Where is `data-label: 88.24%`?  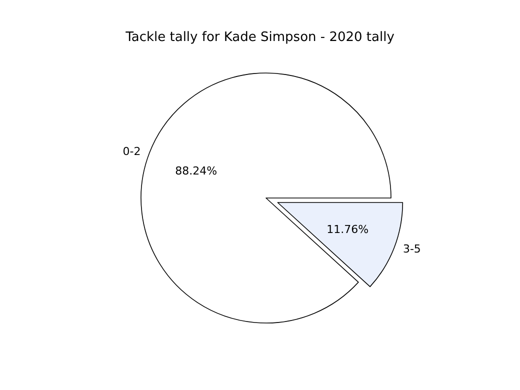
data-label: 88.24% is located at coordinates (196, 171).